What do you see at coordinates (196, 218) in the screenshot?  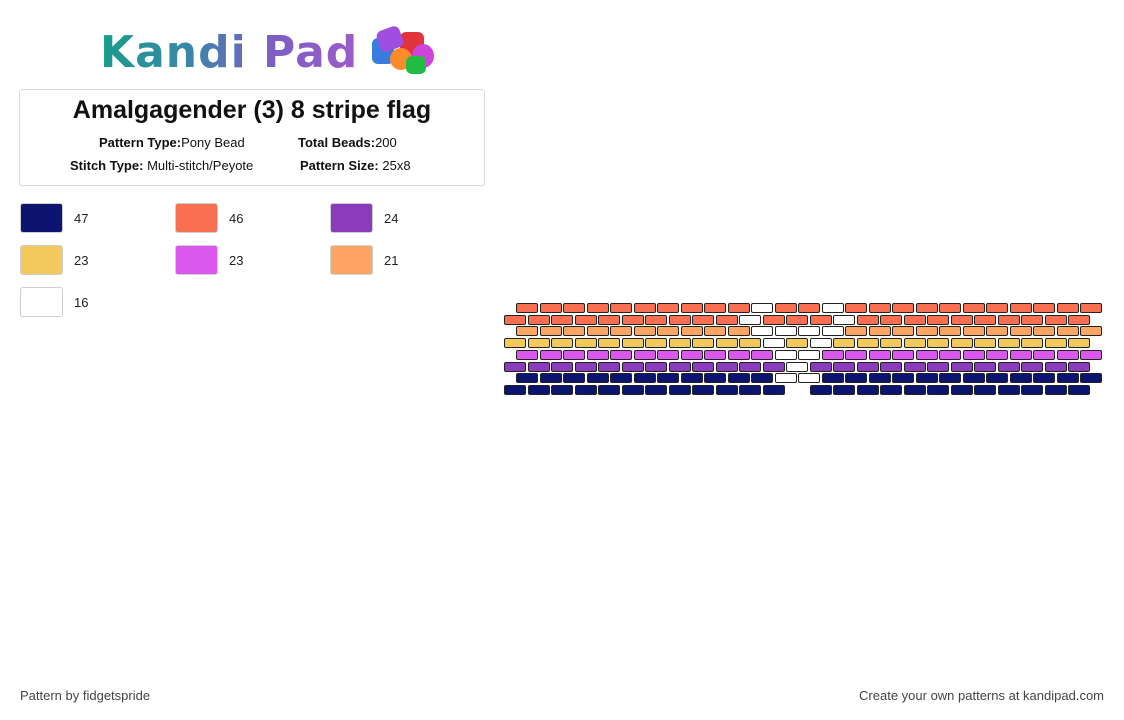 I see `color-swatch` at bounding box center [196, 218].